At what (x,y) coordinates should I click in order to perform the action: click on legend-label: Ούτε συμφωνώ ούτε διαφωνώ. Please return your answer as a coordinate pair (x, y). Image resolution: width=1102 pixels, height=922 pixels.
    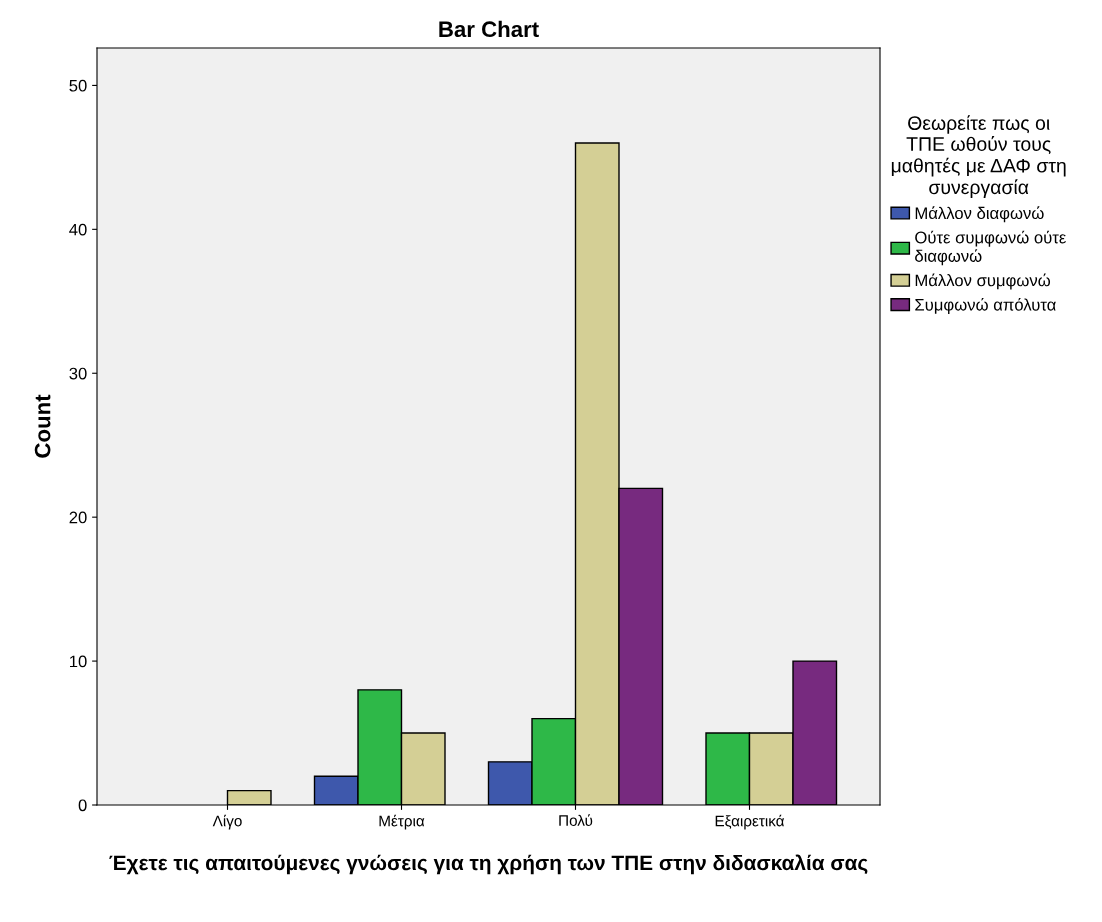
    Looking at the image, I should click on (990, 248).